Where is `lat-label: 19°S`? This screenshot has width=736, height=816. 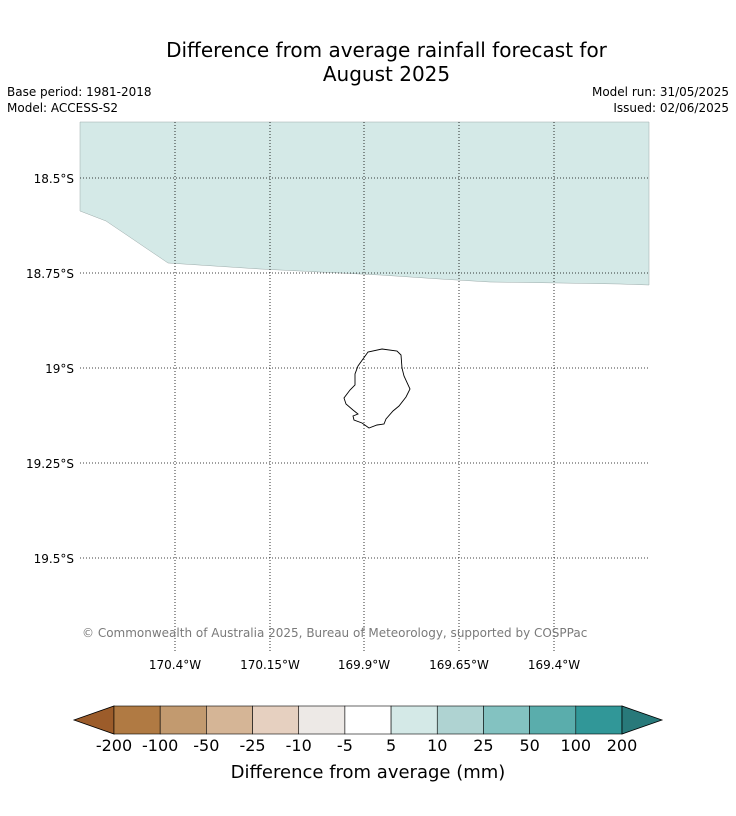 lat-label: 19°S is located at coordinates (59, 369).